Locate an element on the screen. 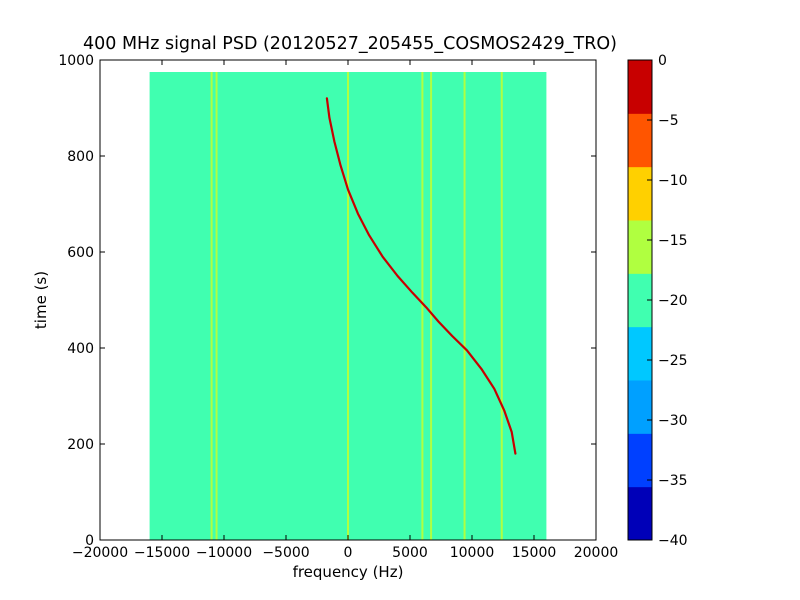 This screenshot has height=600, width=800. colorbar-tick-label: −35 is located at coordinates (673, 481).